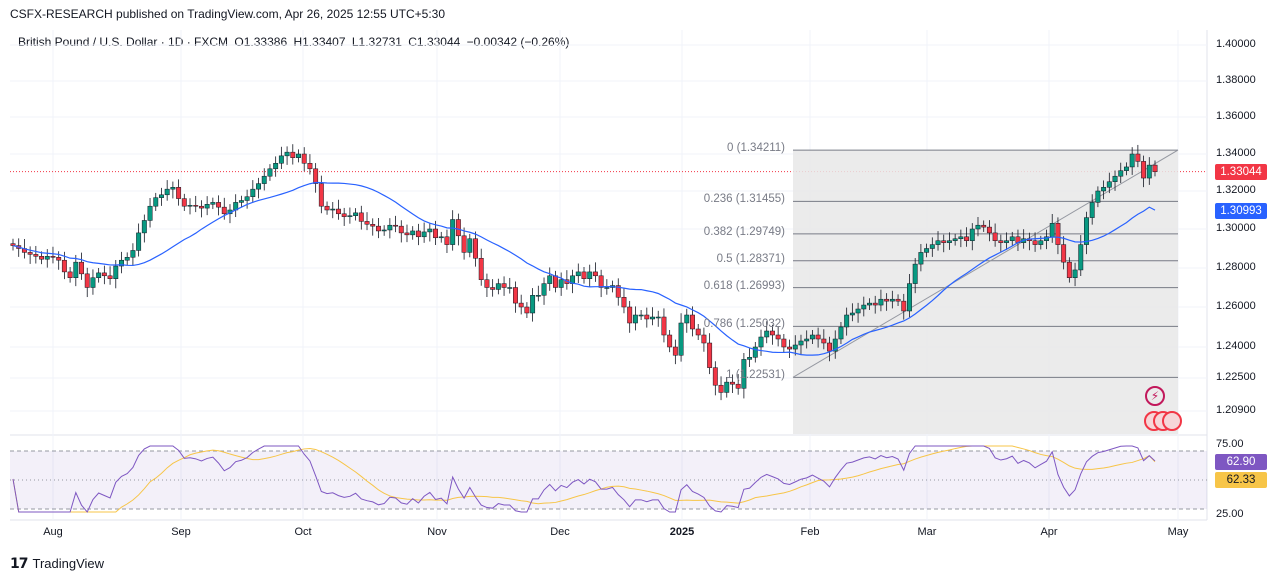  I want to click on rsi-axis-bottom: 25.00, so click(1230, 514).